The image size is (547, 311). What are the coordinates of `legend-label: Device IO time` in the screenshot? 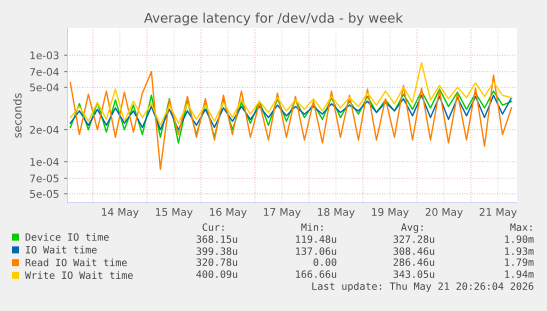 It's located at (67, 237).